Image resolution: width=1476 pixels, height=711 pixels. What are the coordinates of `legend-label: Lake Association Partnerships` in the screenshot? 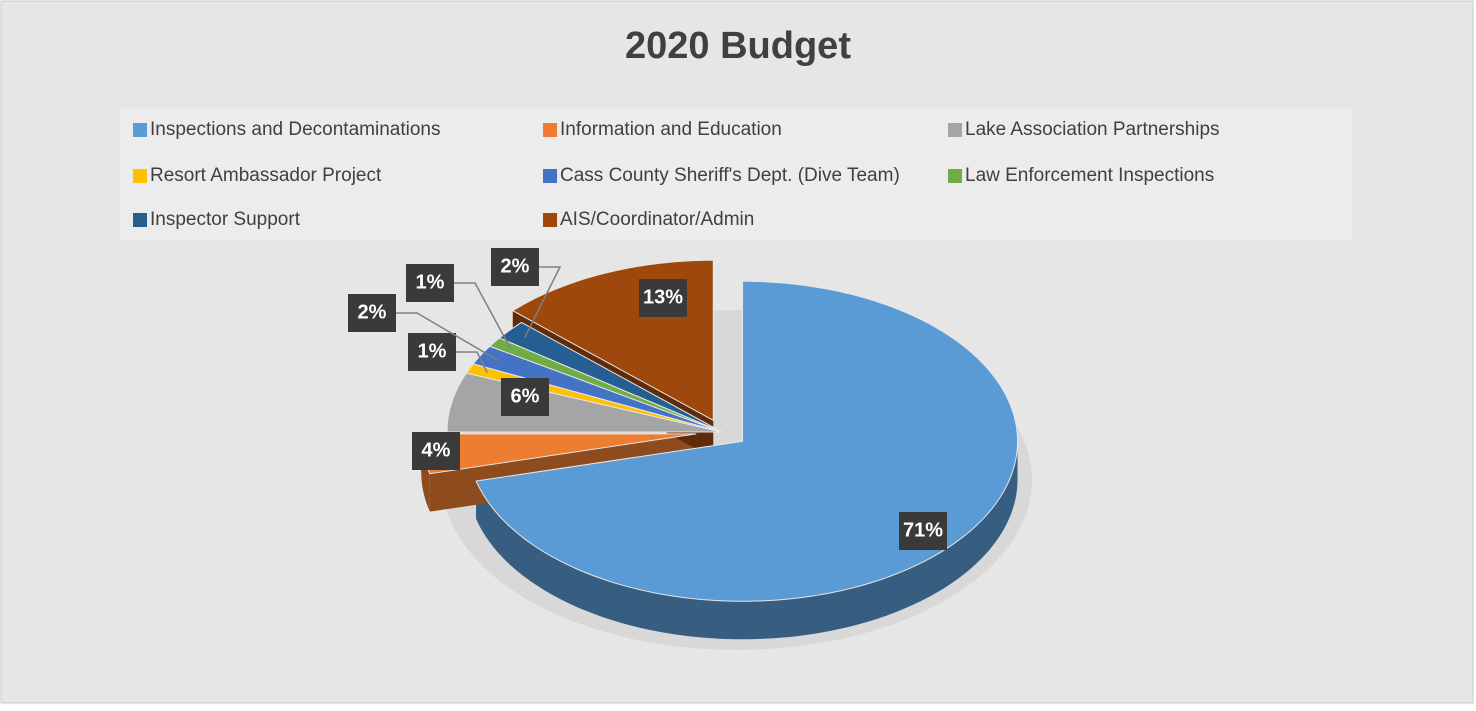 It's located at (1092, 129).